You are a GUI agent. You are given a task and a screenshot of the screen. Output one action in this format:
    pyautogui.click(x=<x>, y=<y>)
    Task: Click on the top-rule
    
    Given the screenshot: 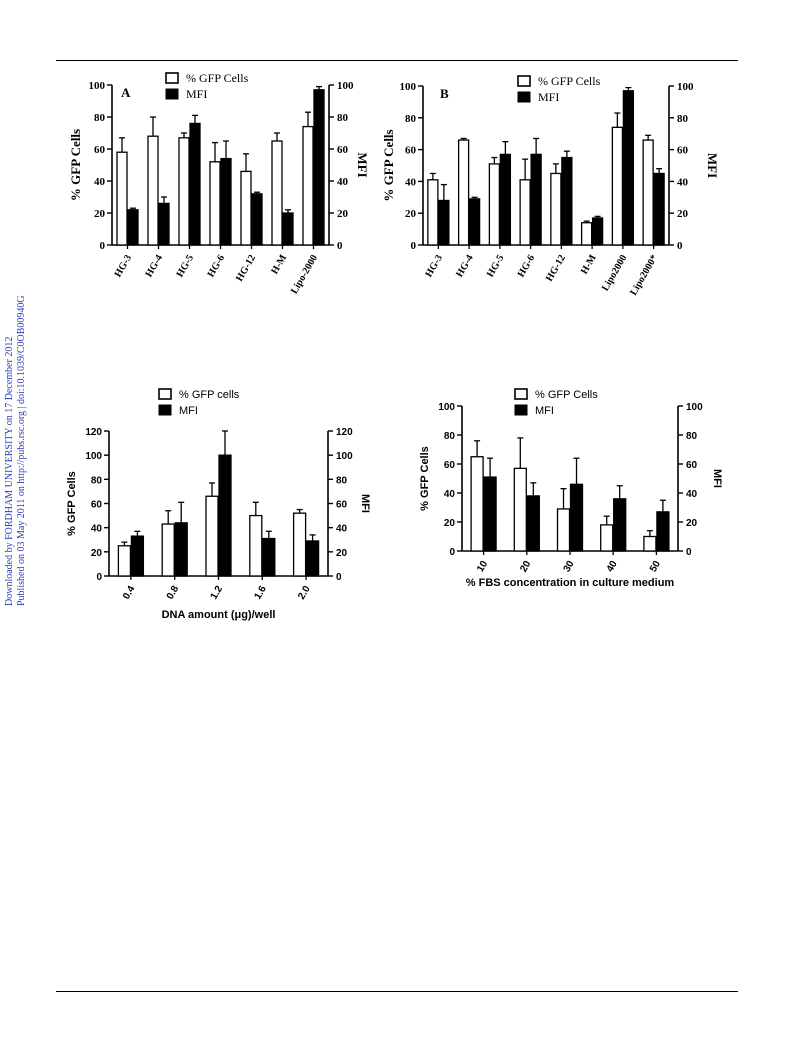 What is the action you would take?
    pyautogui.click(x=397, y=60)
    